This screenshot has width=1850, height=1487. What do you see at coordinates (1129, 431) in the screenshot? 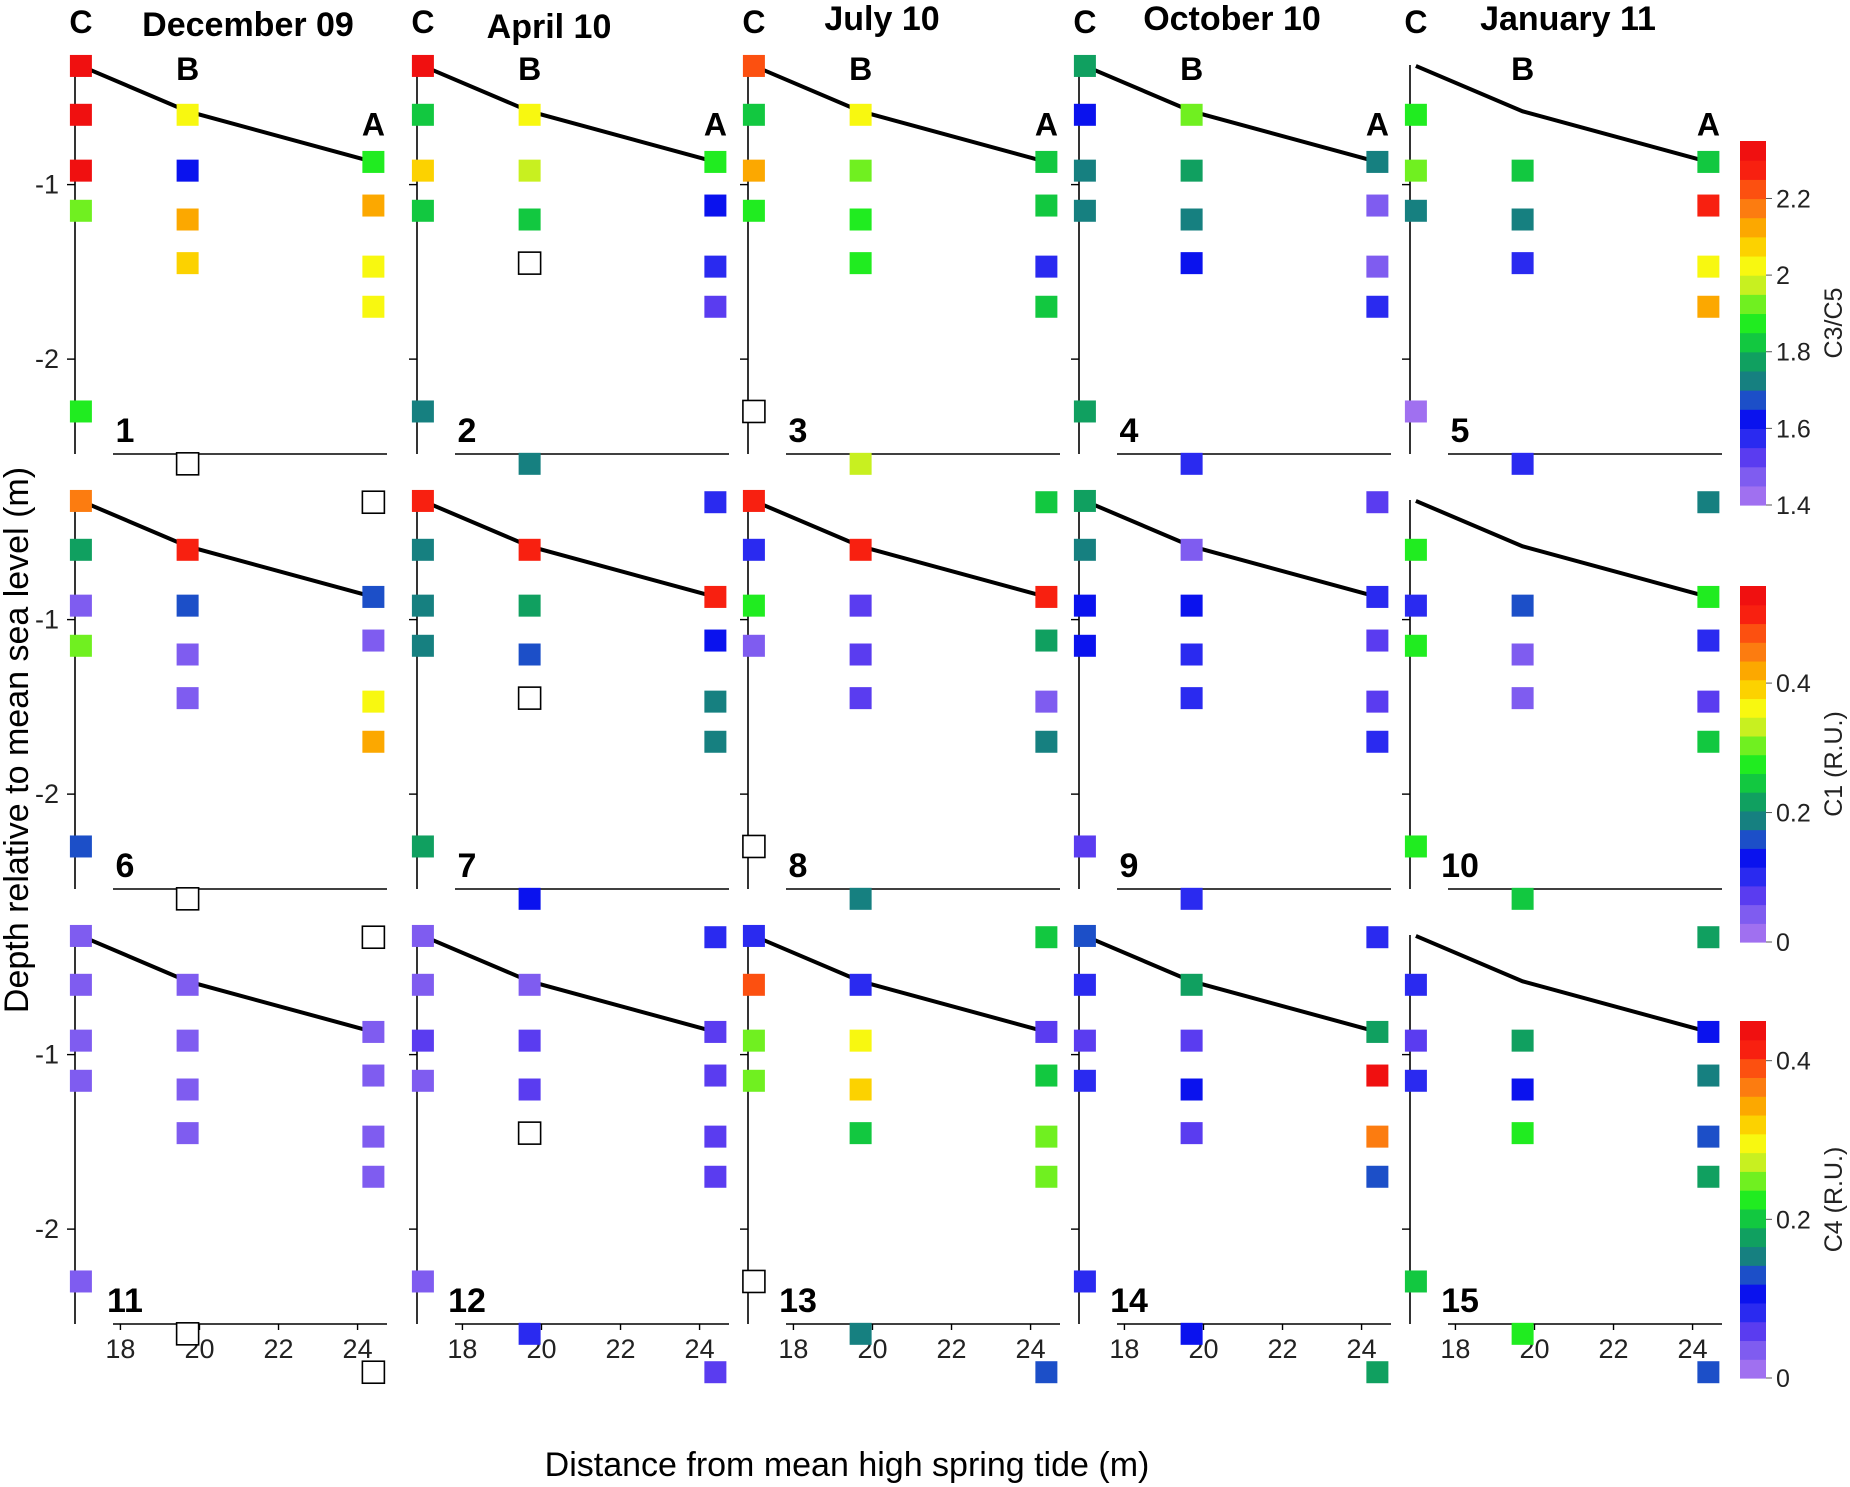
I see `panel-number: 4` at bounding box center [1129, 431].